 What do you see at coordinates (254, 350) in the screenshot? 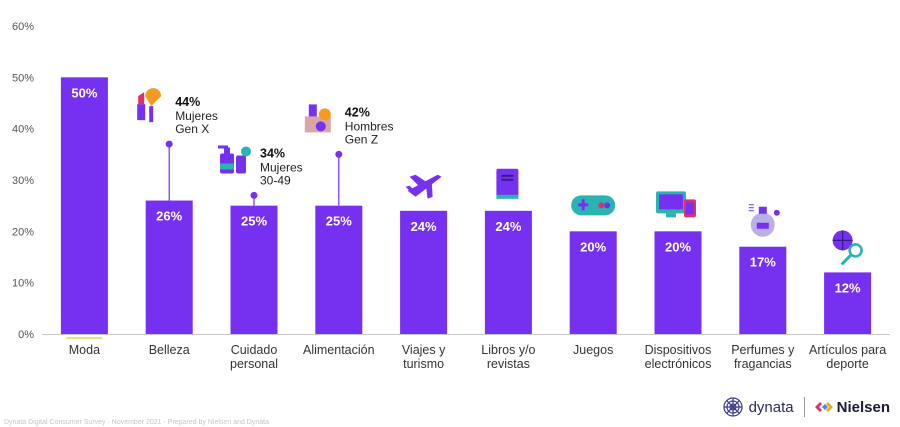
I see `category-label: Cuidado` at bounding box center [254, 350].